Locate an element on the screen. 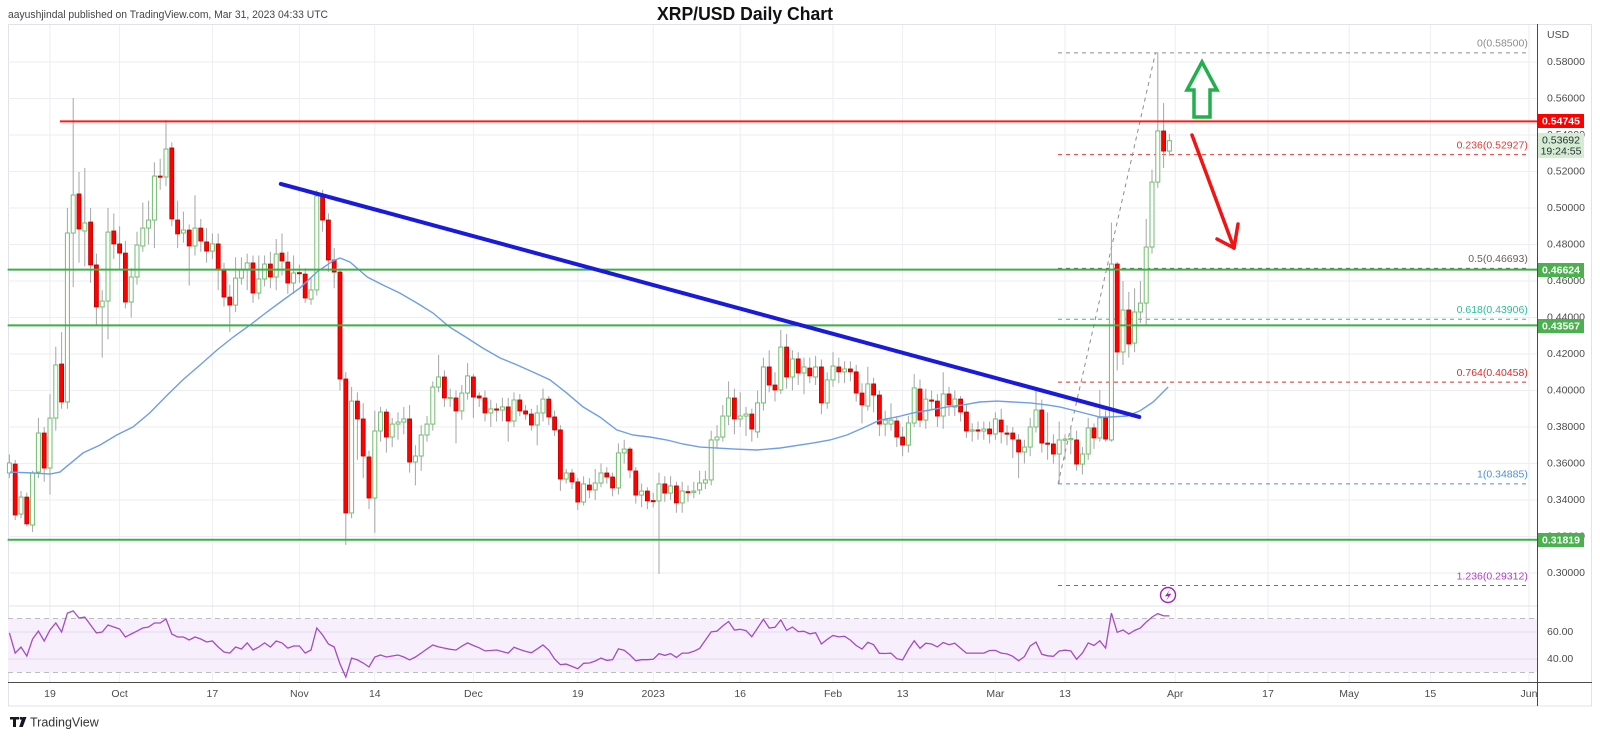 The width and height of the screenshot is (1600, 737). tradingview-logo: TradingView is located at coordinates (55, 723).